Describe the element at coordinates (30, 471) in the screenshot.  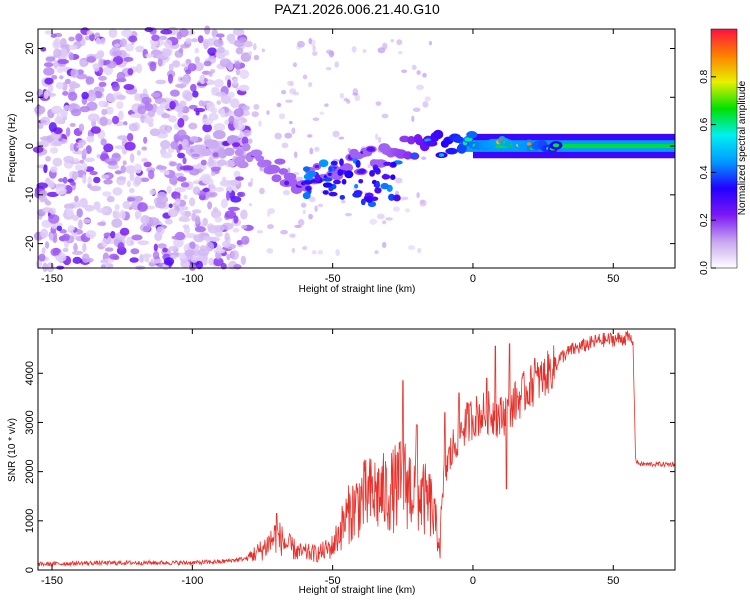
I see `y-tick-label: 2000` at that location.